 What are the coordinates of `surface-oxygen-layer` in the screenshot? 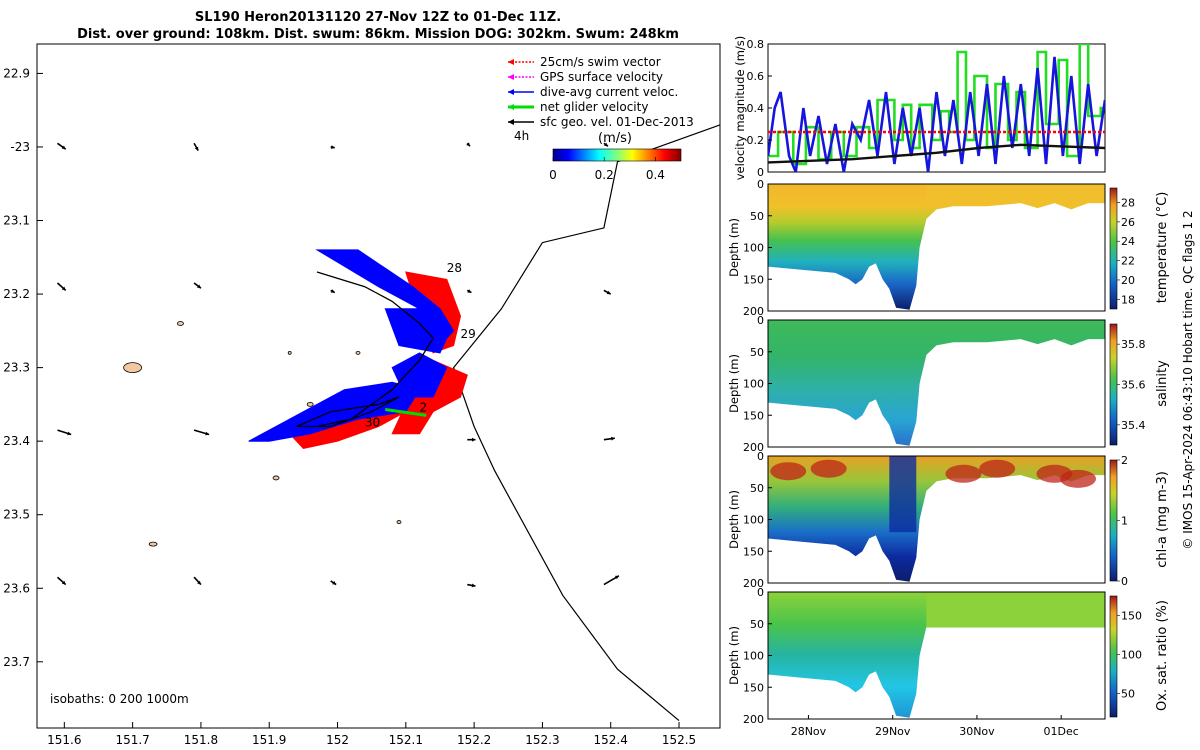 It's located at (1015, 610).